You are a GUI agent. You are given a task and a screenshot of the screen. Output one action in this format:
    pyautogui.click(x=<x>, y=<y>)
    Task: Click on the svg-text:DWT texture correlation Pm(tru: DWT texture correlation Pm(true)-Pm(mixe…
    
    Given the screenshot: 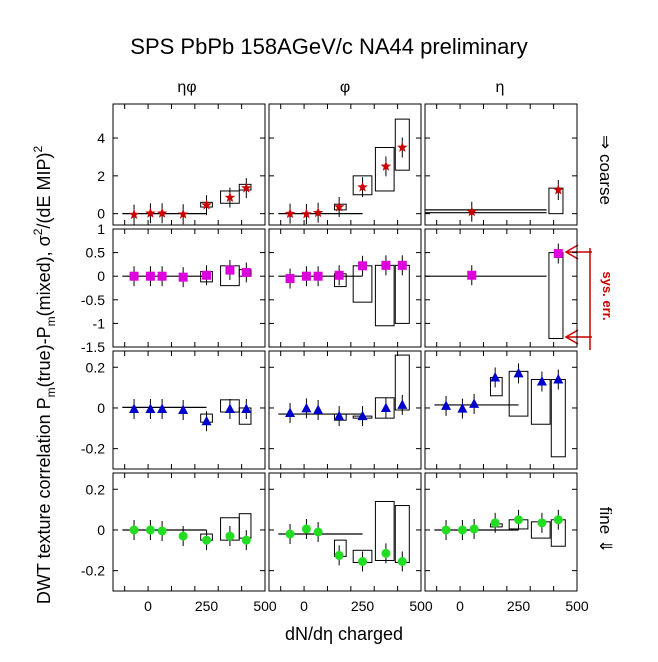 What is the action you would take?
    pyautogui.click(x=44, y=375)
    